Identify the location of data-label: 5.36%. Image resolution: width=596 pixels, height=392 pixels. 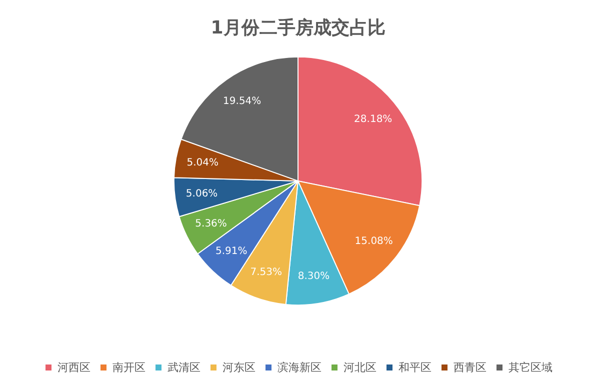
(211, 224).